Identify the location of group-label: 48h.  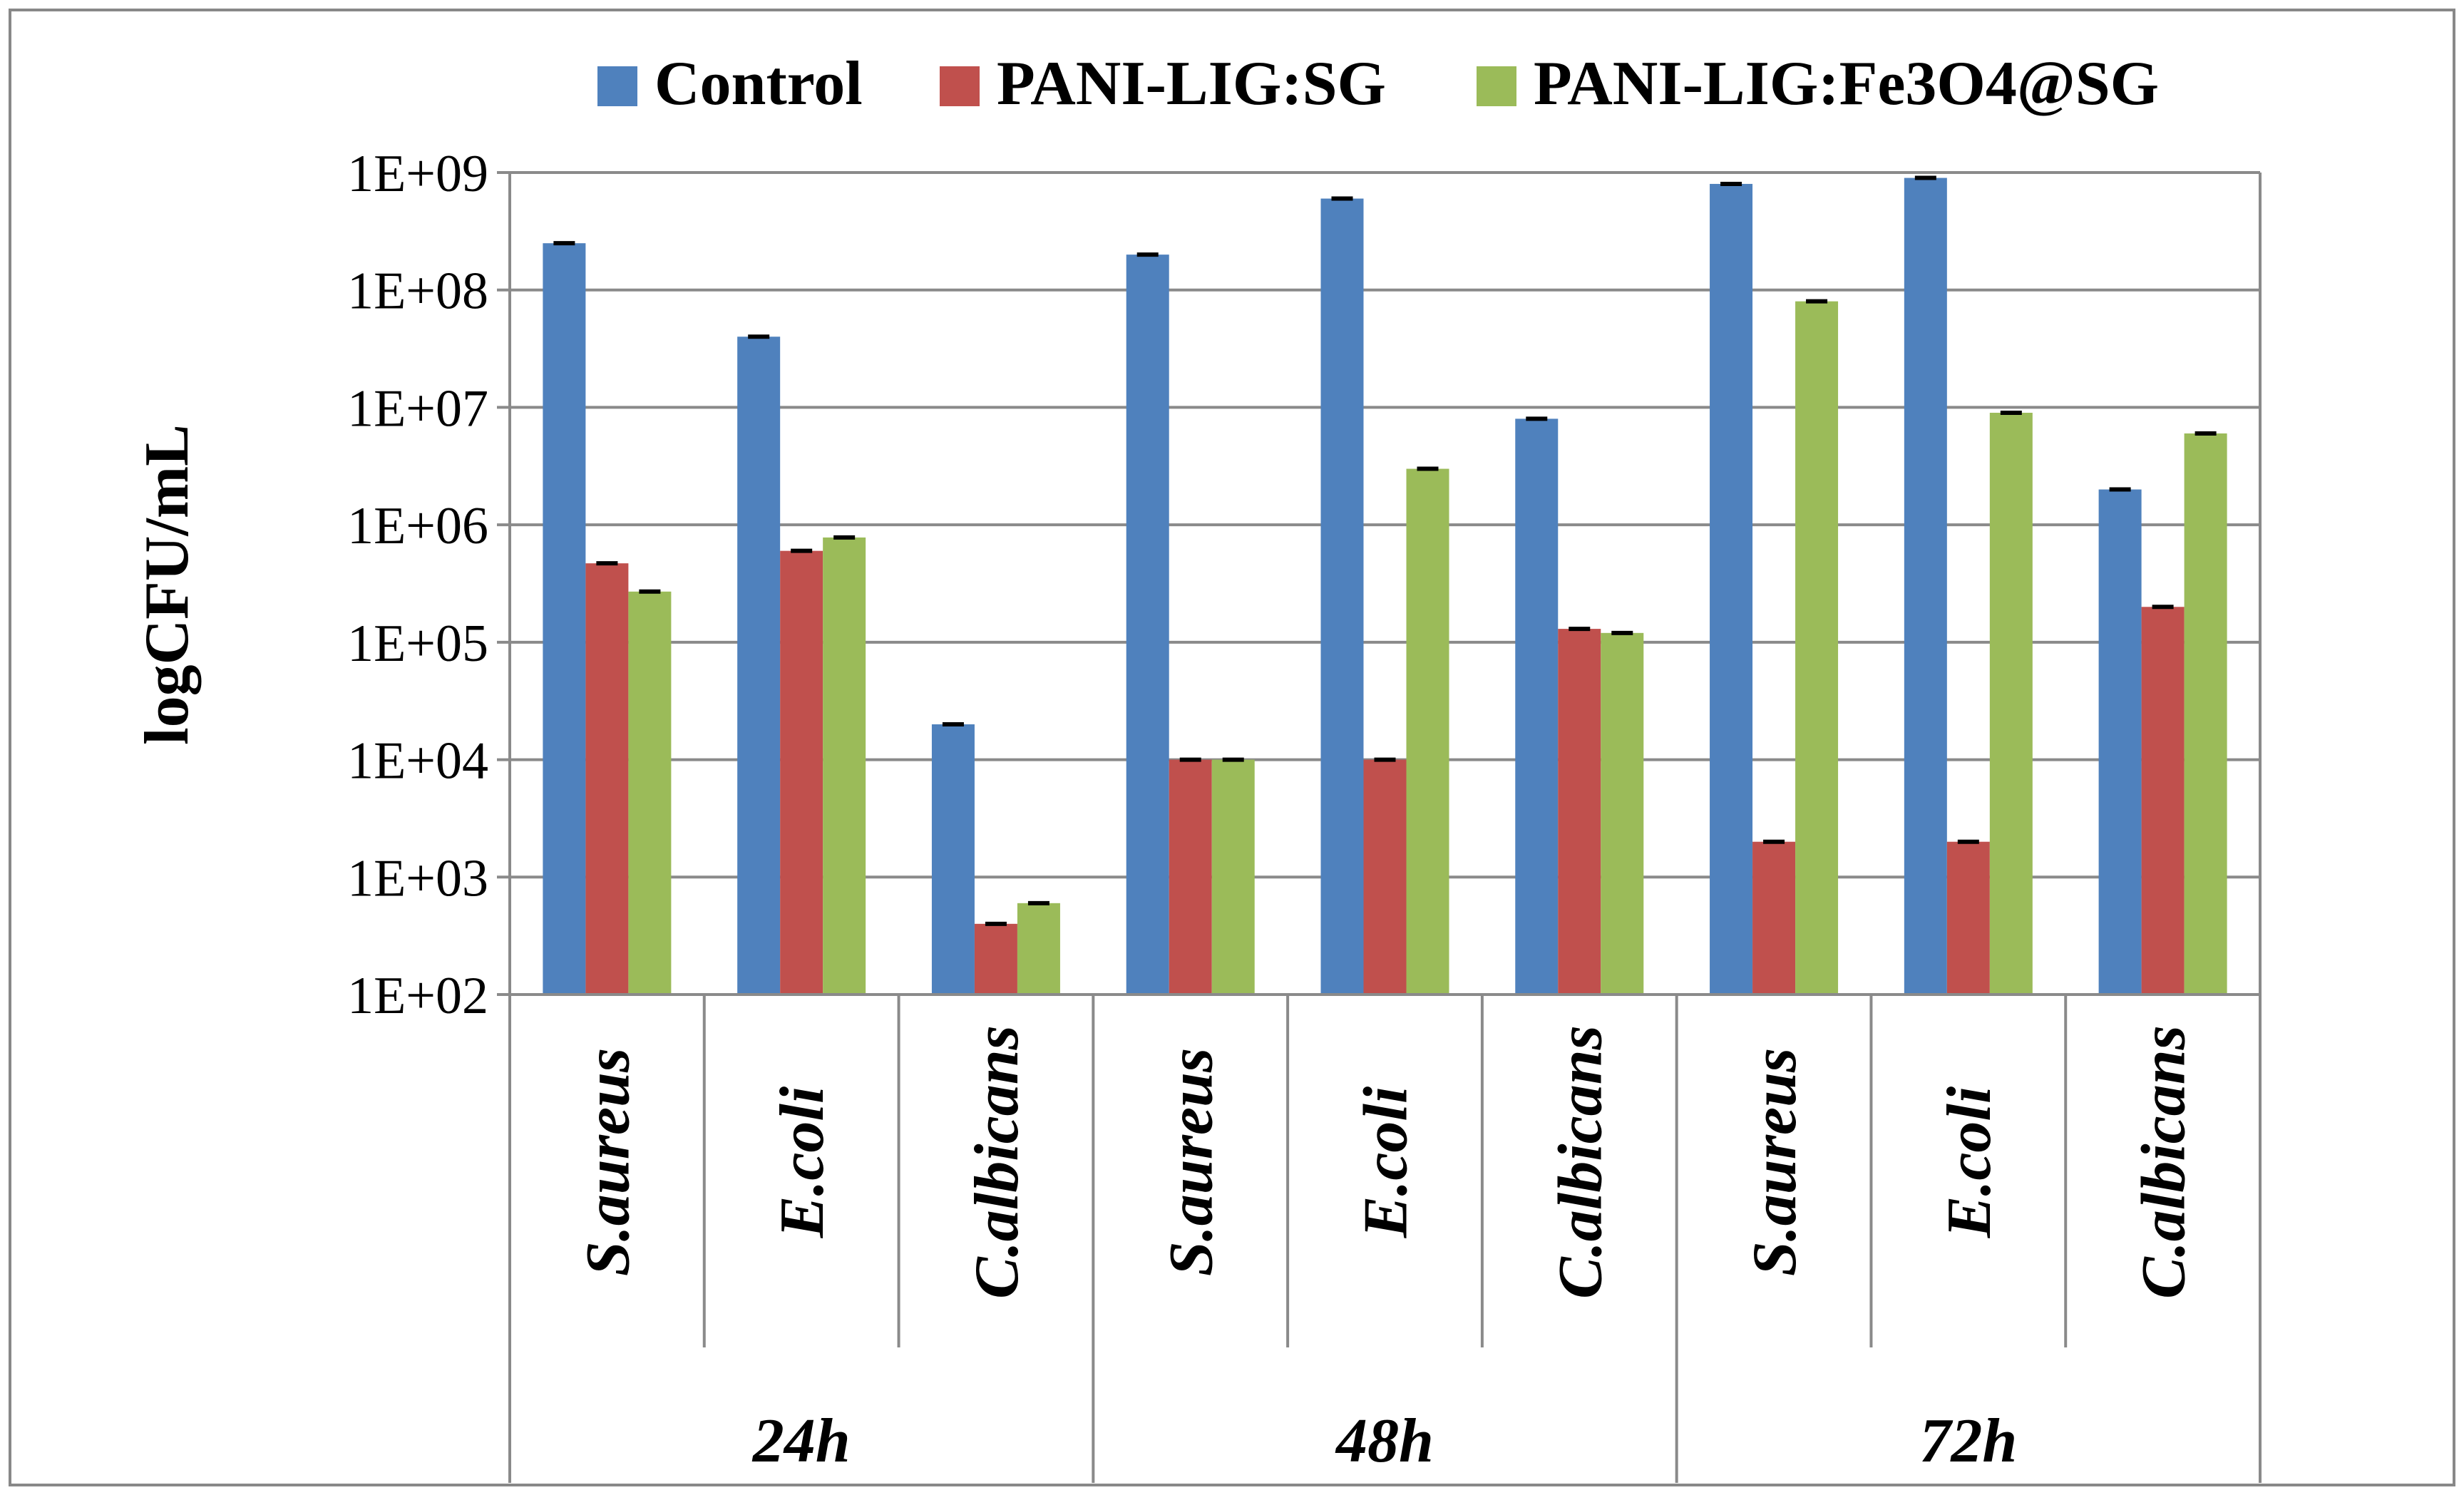
(1384, 1441).